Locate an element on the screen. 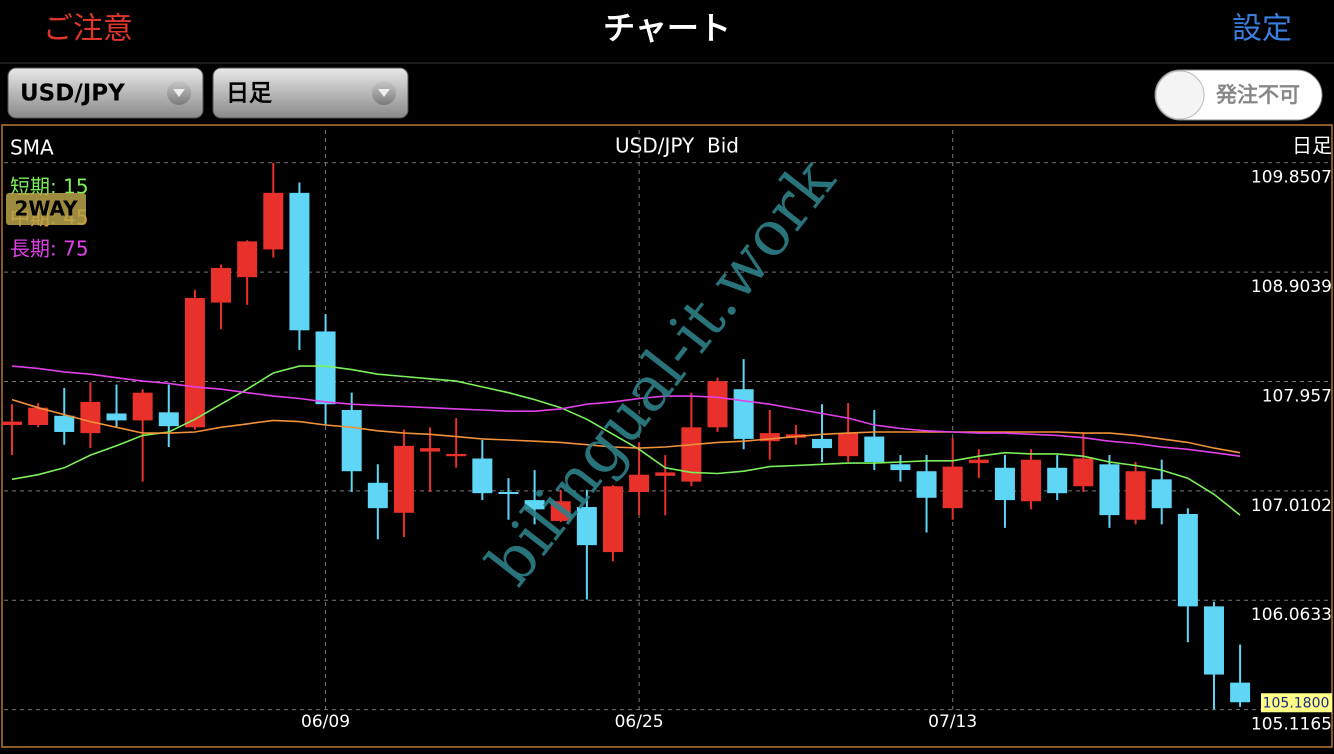 Image resolution: width=1334 pixels, height=754 pixels. current-price-box is located at coordinates (1296, 703).